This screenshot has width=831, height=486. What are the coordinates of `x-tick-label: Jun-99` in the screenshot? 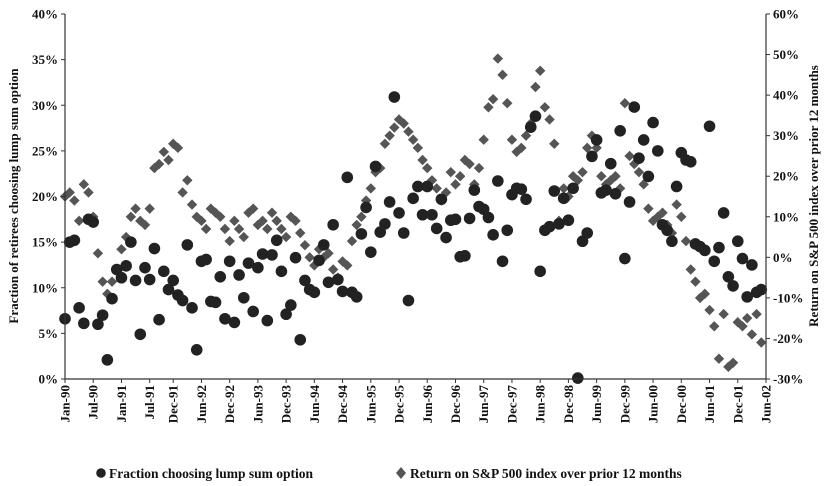 It's located at (596, 404).